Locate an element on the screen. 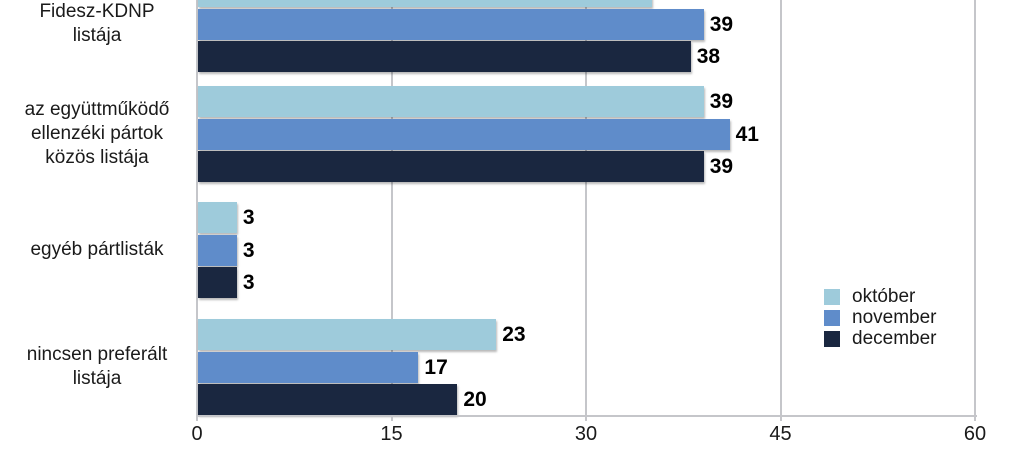 The height and width of the screenshot is (450, 1024). bar-value-label: 41 is located at coordinates (747, 134).